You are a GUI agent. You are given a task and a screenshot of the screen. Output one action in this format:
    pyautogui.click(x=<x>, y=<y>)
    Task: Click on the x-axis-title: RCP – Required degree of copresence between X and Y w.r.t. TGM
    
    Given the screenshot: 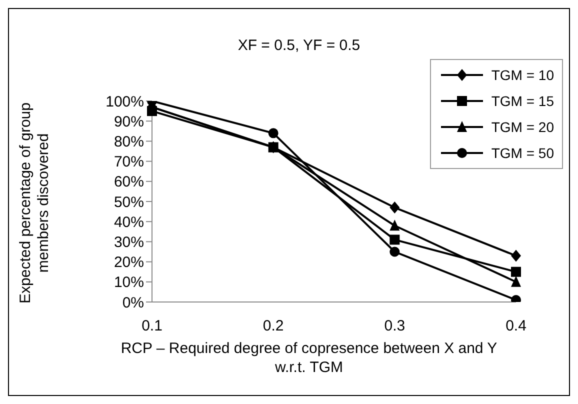 What is the action you would take?
    pyautogui.click(x=309, y=358)
    